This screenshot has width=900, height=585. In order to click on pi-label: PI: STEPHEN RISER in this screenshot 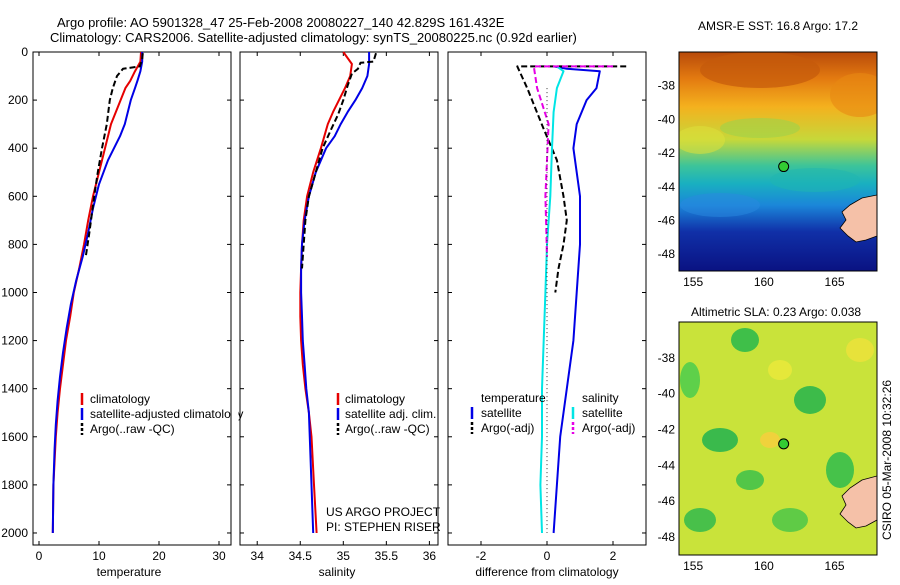, I will do `click(383, 527)`.